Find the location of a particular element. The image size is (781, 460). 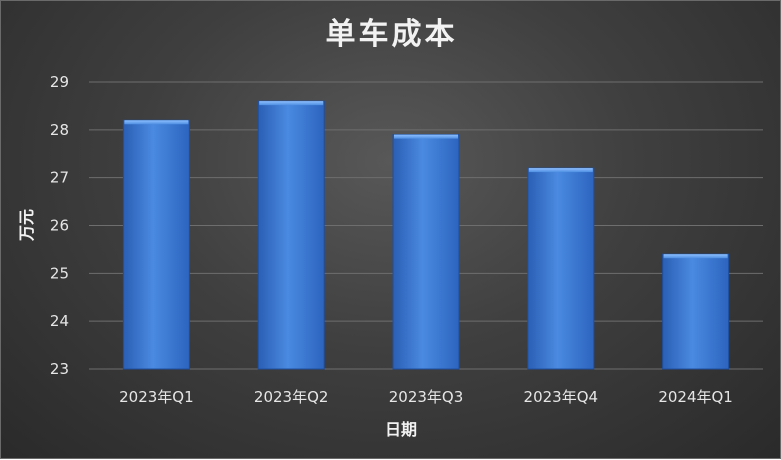

y-tick-label: 29 is located at coordinates (59, 82).